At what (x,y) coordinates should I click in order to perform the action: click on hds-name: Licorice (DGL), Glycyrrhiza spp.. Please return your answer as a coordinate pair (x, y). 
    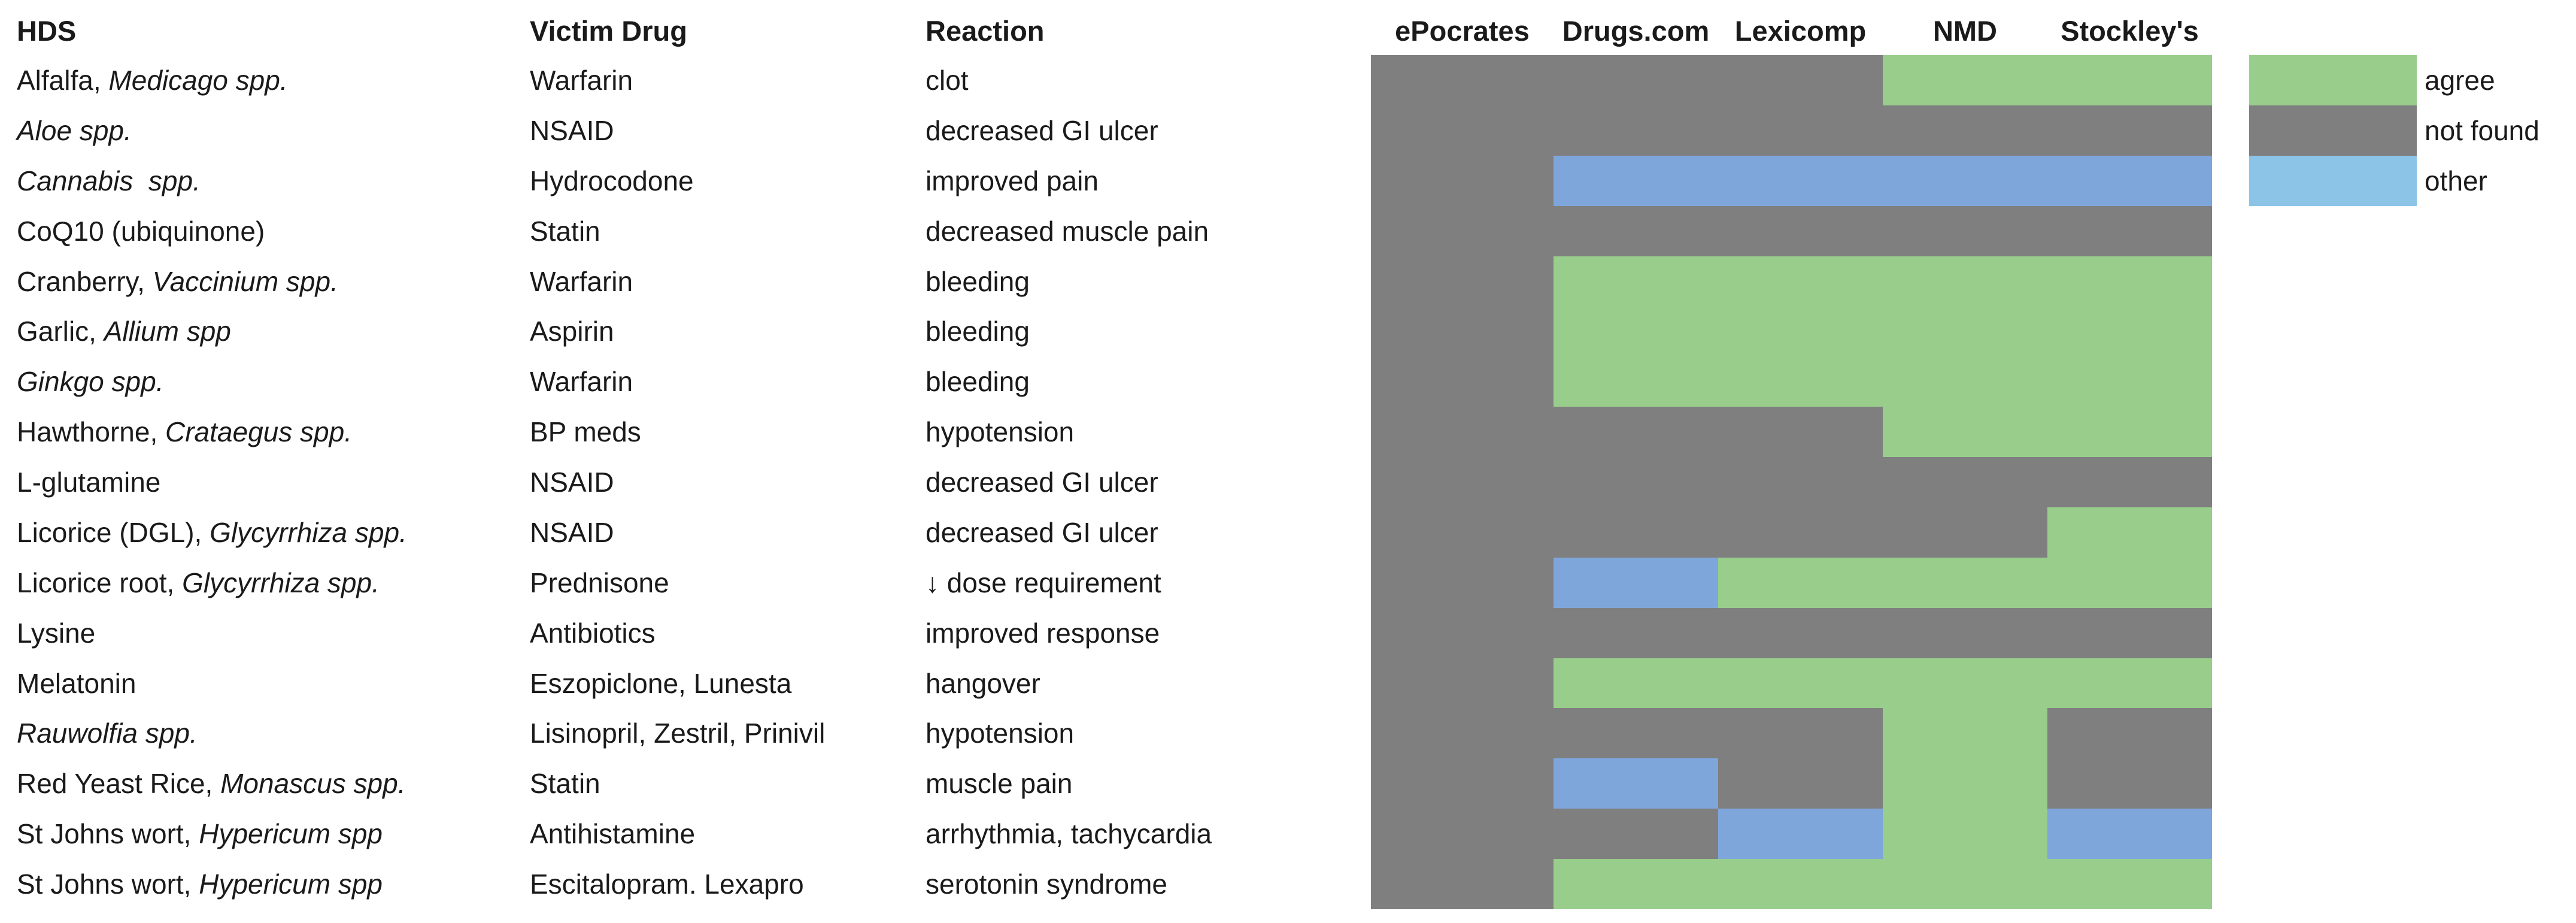
    Looking at the image, I should click on (212, 532).